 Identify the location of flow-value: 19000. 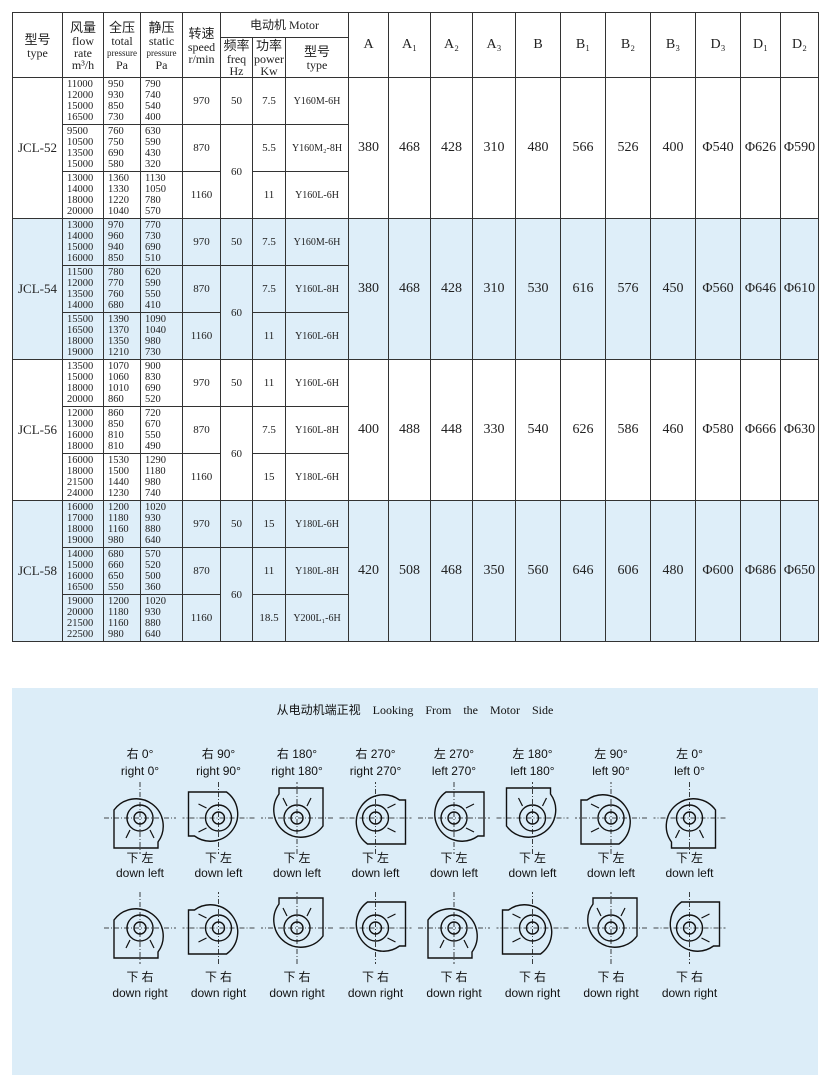
(80, 601).